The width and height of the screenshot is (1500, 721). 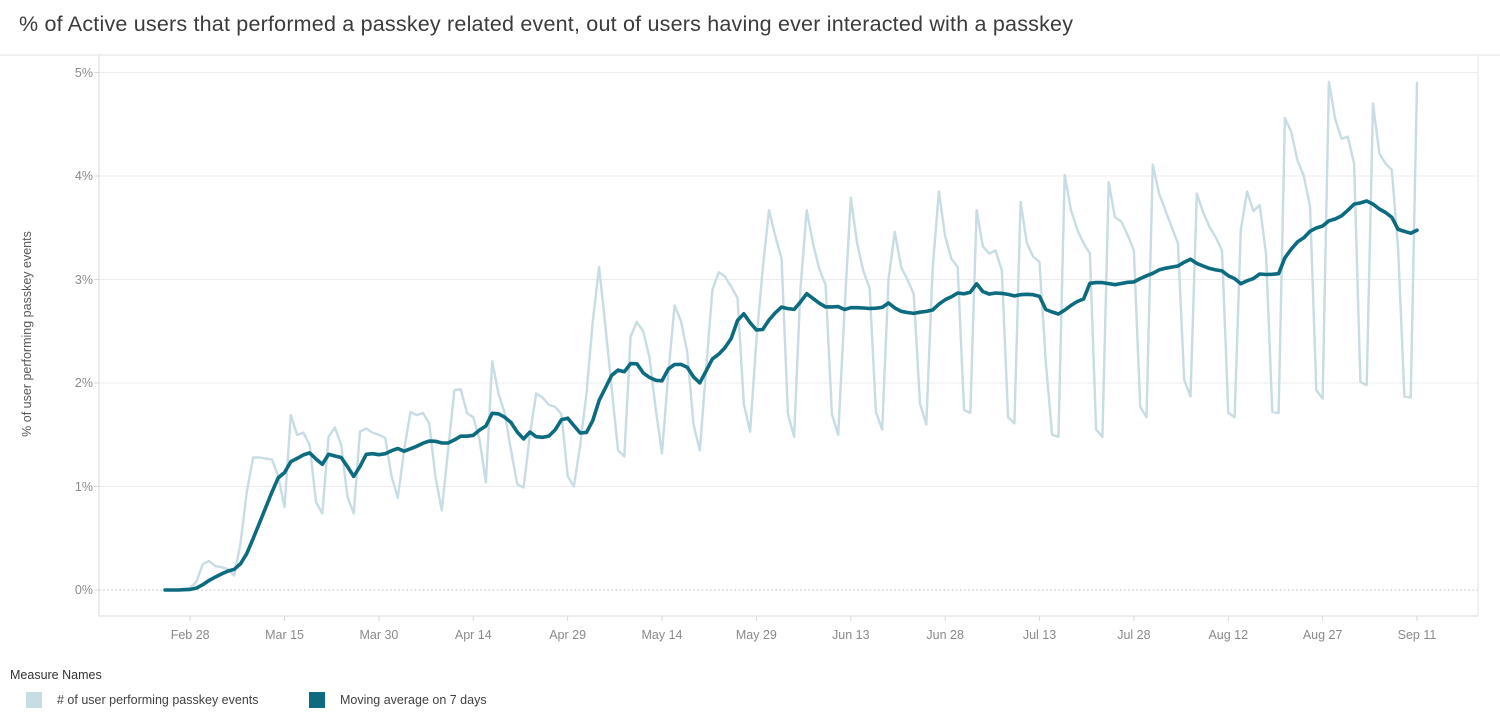 I want to click on daily-series-swatch-icon, so click(x=34, y=700).